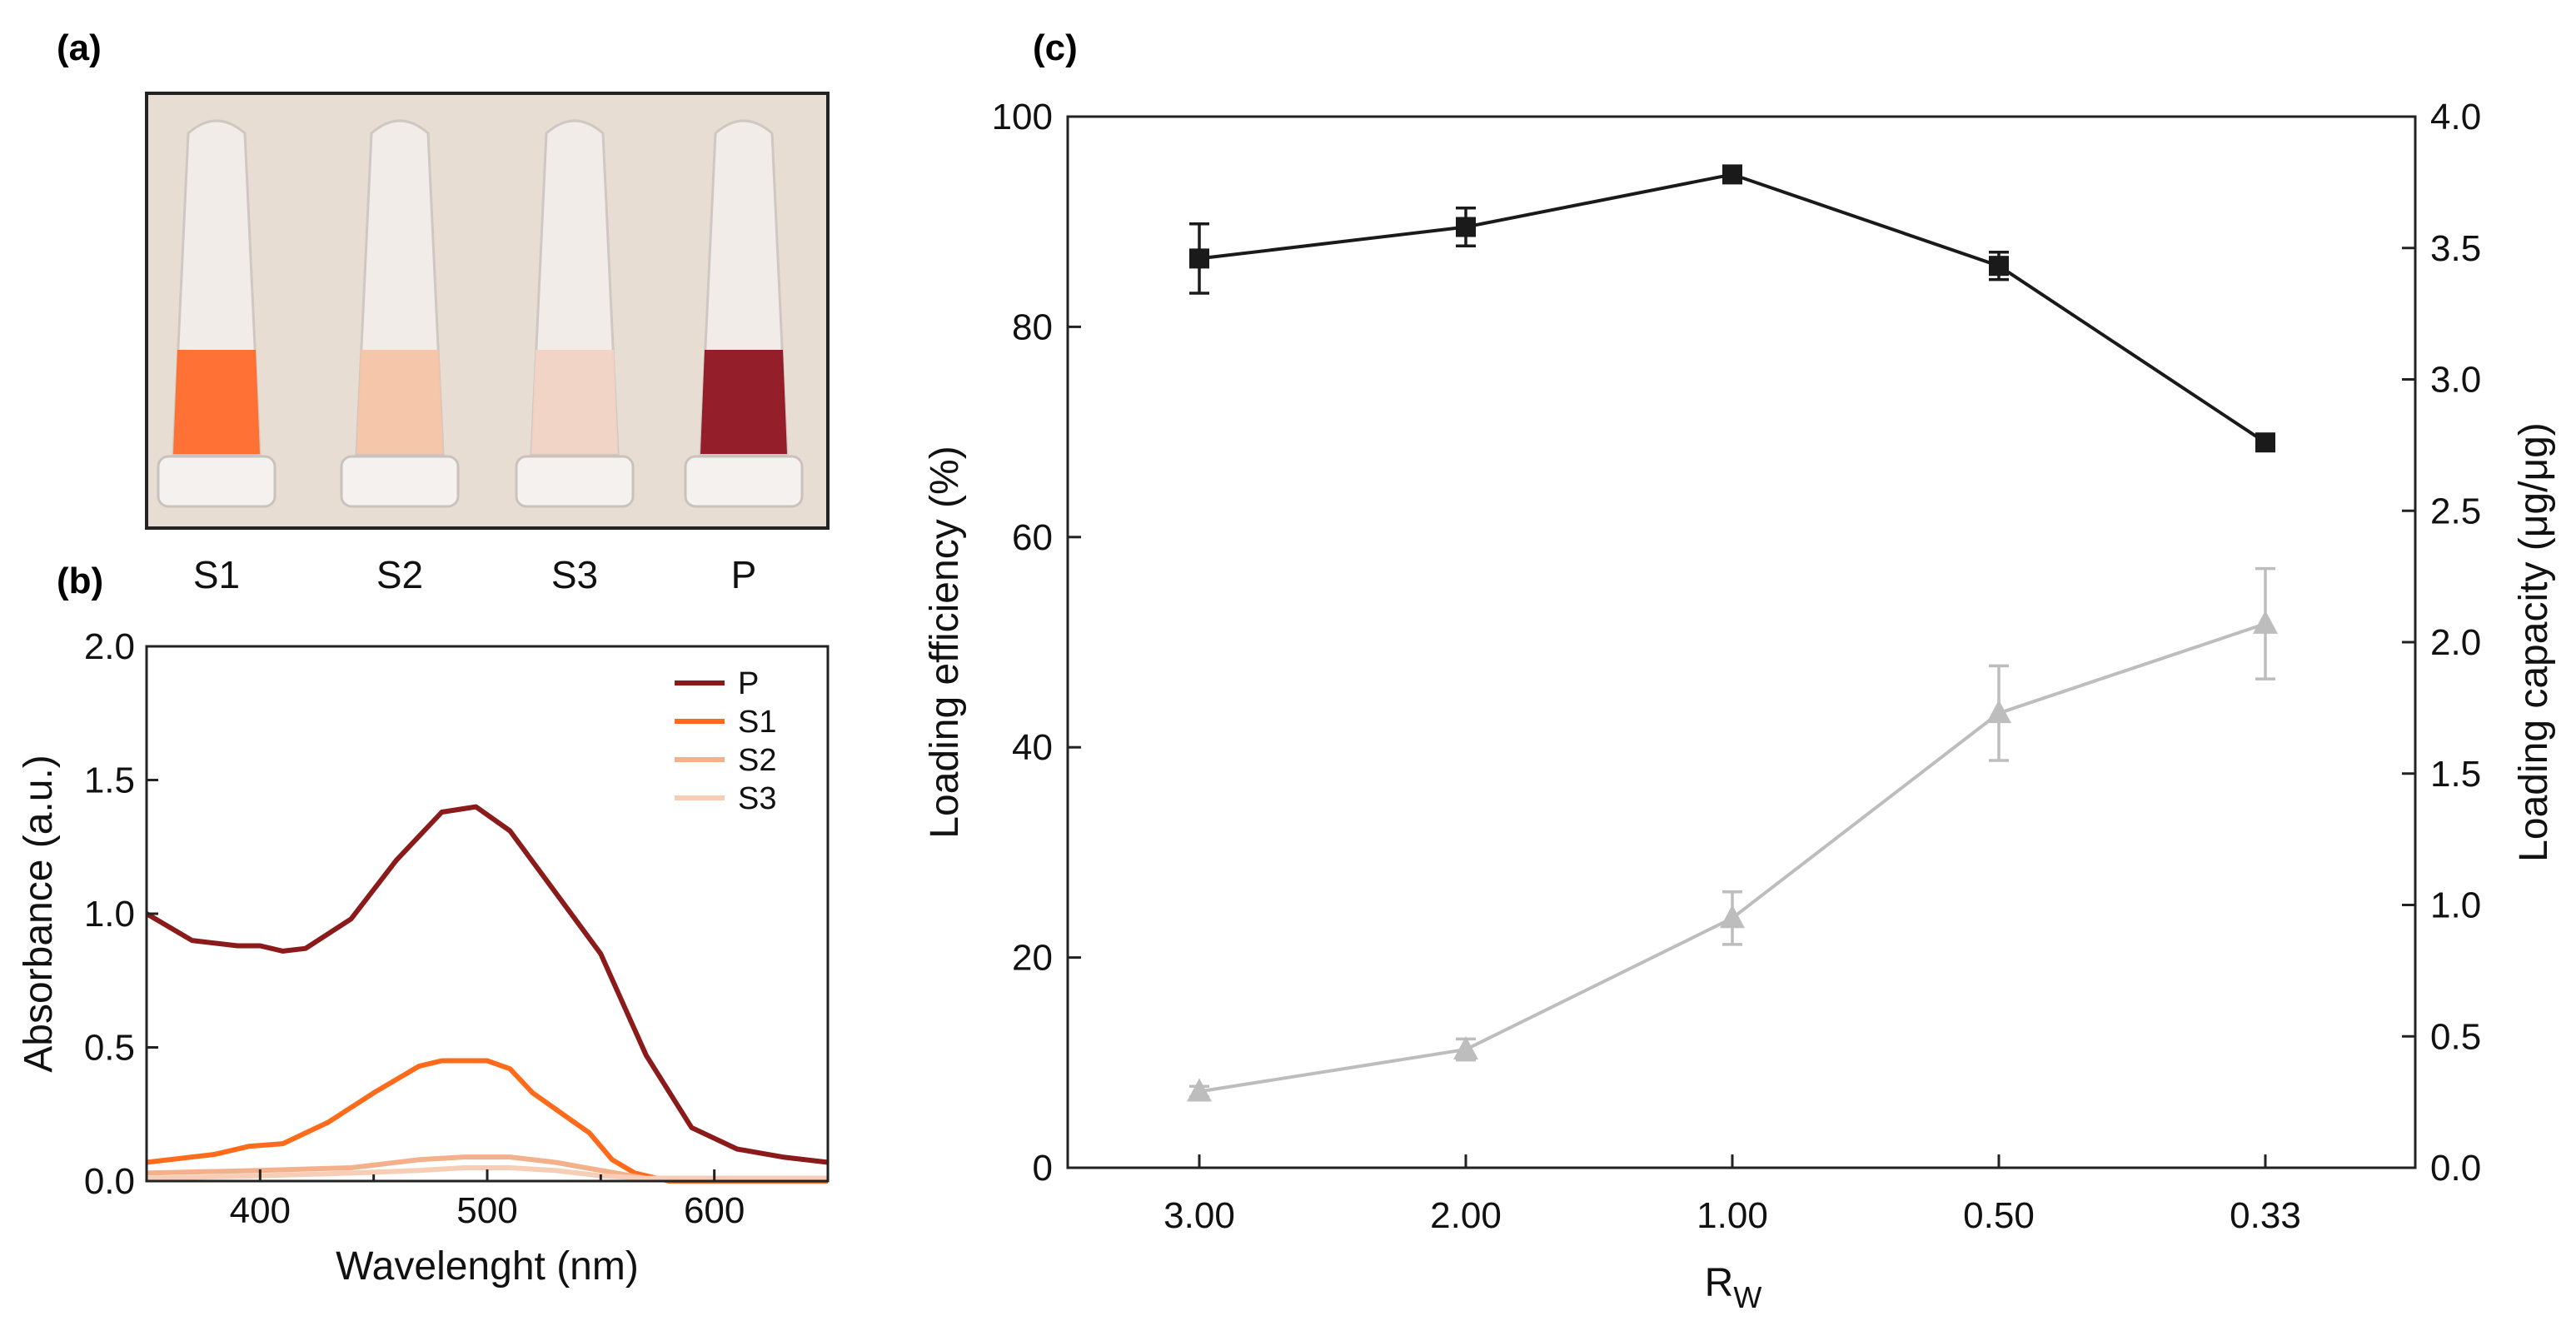 The width and height of the screenshot is (2576, 1336). What do you see at coordinates (487, 984) in the screenshot?
I see `series-line-p` at bounding box center [487, 984].